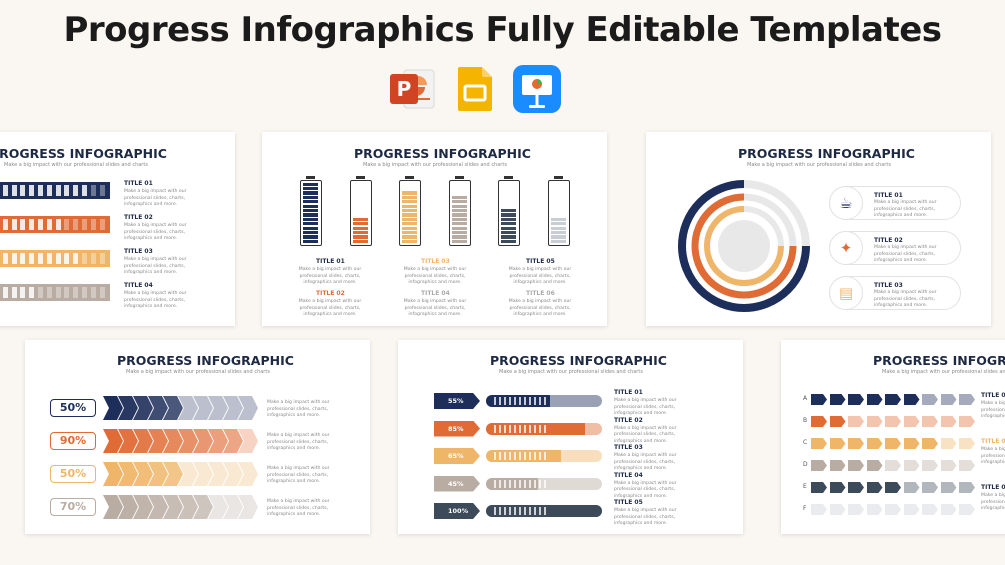 Image resolution: width=1005 pixels, height=565 pixels. I want to click on battery-icon, so click(509, 211).